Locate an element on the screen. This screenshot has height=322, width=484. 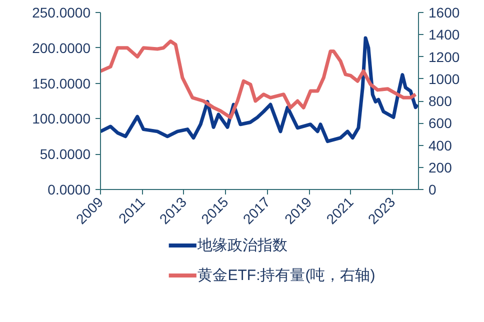
y-tick-label: 150.0000 is located at coordinates (61, 83).